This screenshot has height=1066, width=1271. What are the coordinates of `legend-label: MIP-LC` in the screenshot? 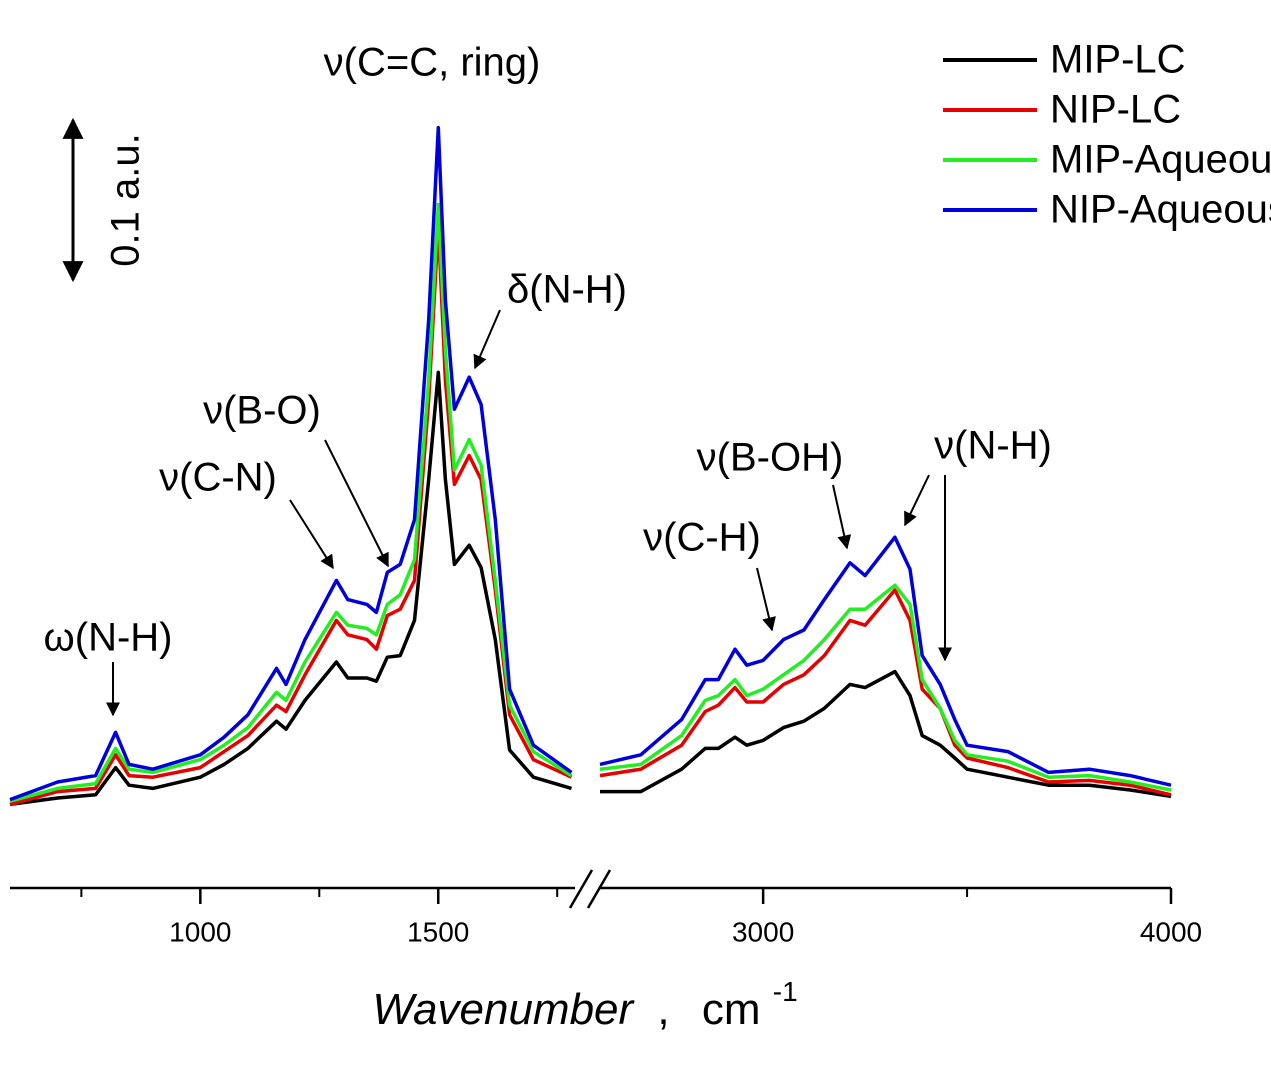 It's located at (1118, 60).